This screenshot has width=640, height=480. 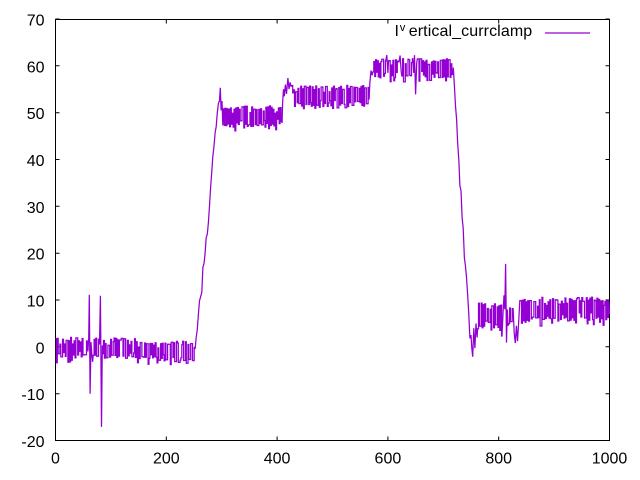 I want to click on svg-text: 1000, so click(x=610, y=459).